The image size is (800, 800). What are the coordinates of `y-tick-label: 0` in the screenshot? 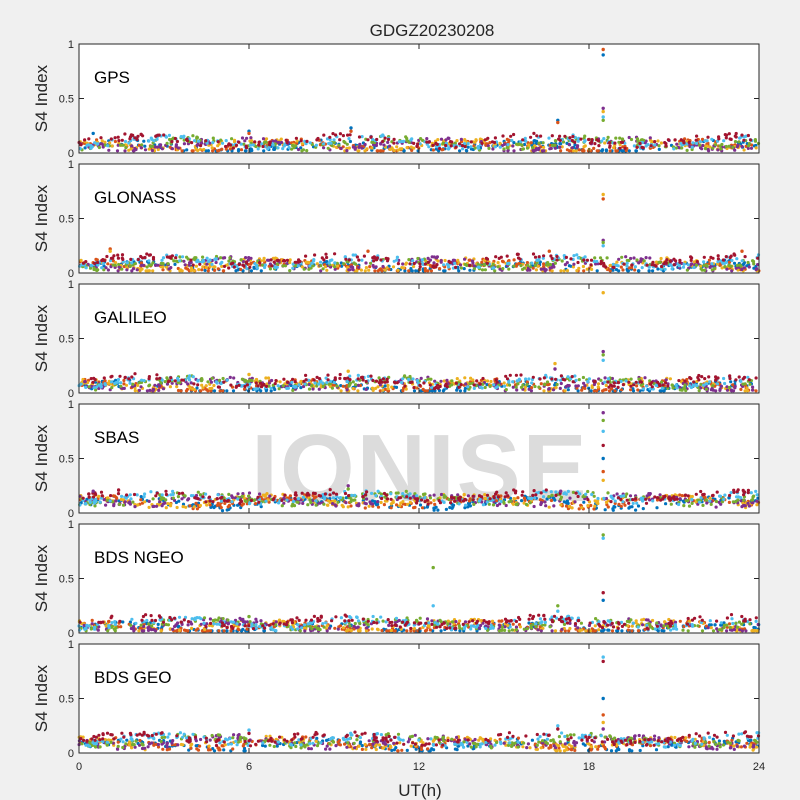 It's located at (71, 154).